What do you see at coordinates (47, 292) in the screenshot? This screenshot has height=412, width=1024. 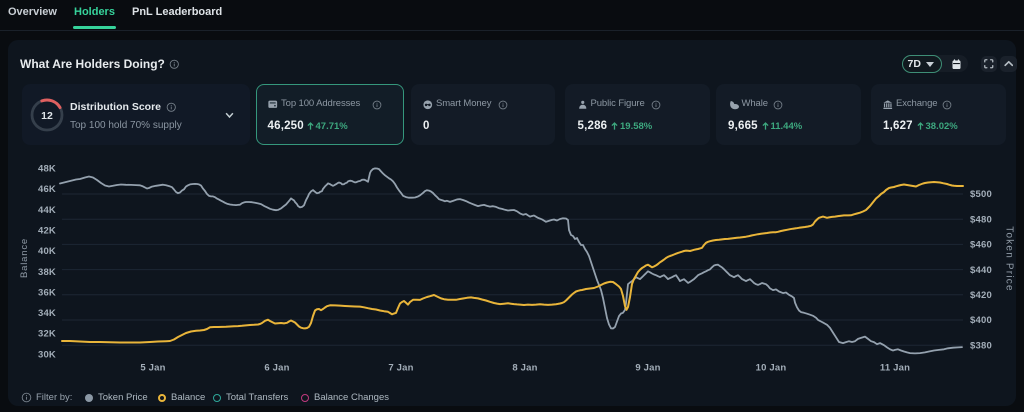 I see `svg-text: 36K` at bounding box center [47, 292].